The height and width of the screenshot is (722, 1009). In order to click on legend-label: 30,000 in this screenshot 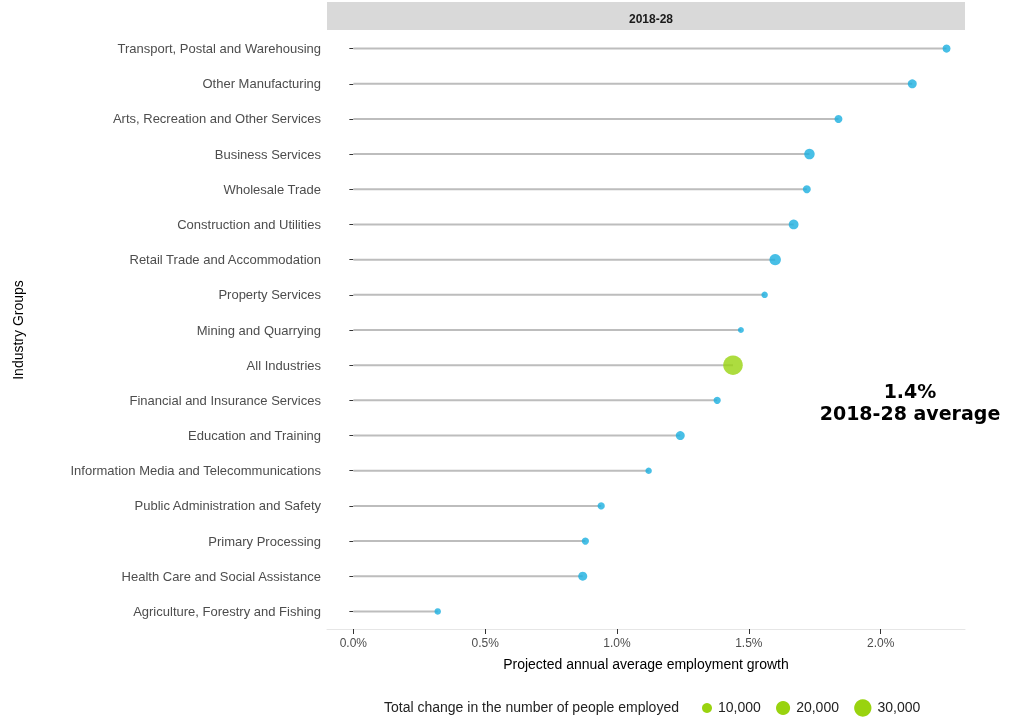, I will do `click(899, 707)`.